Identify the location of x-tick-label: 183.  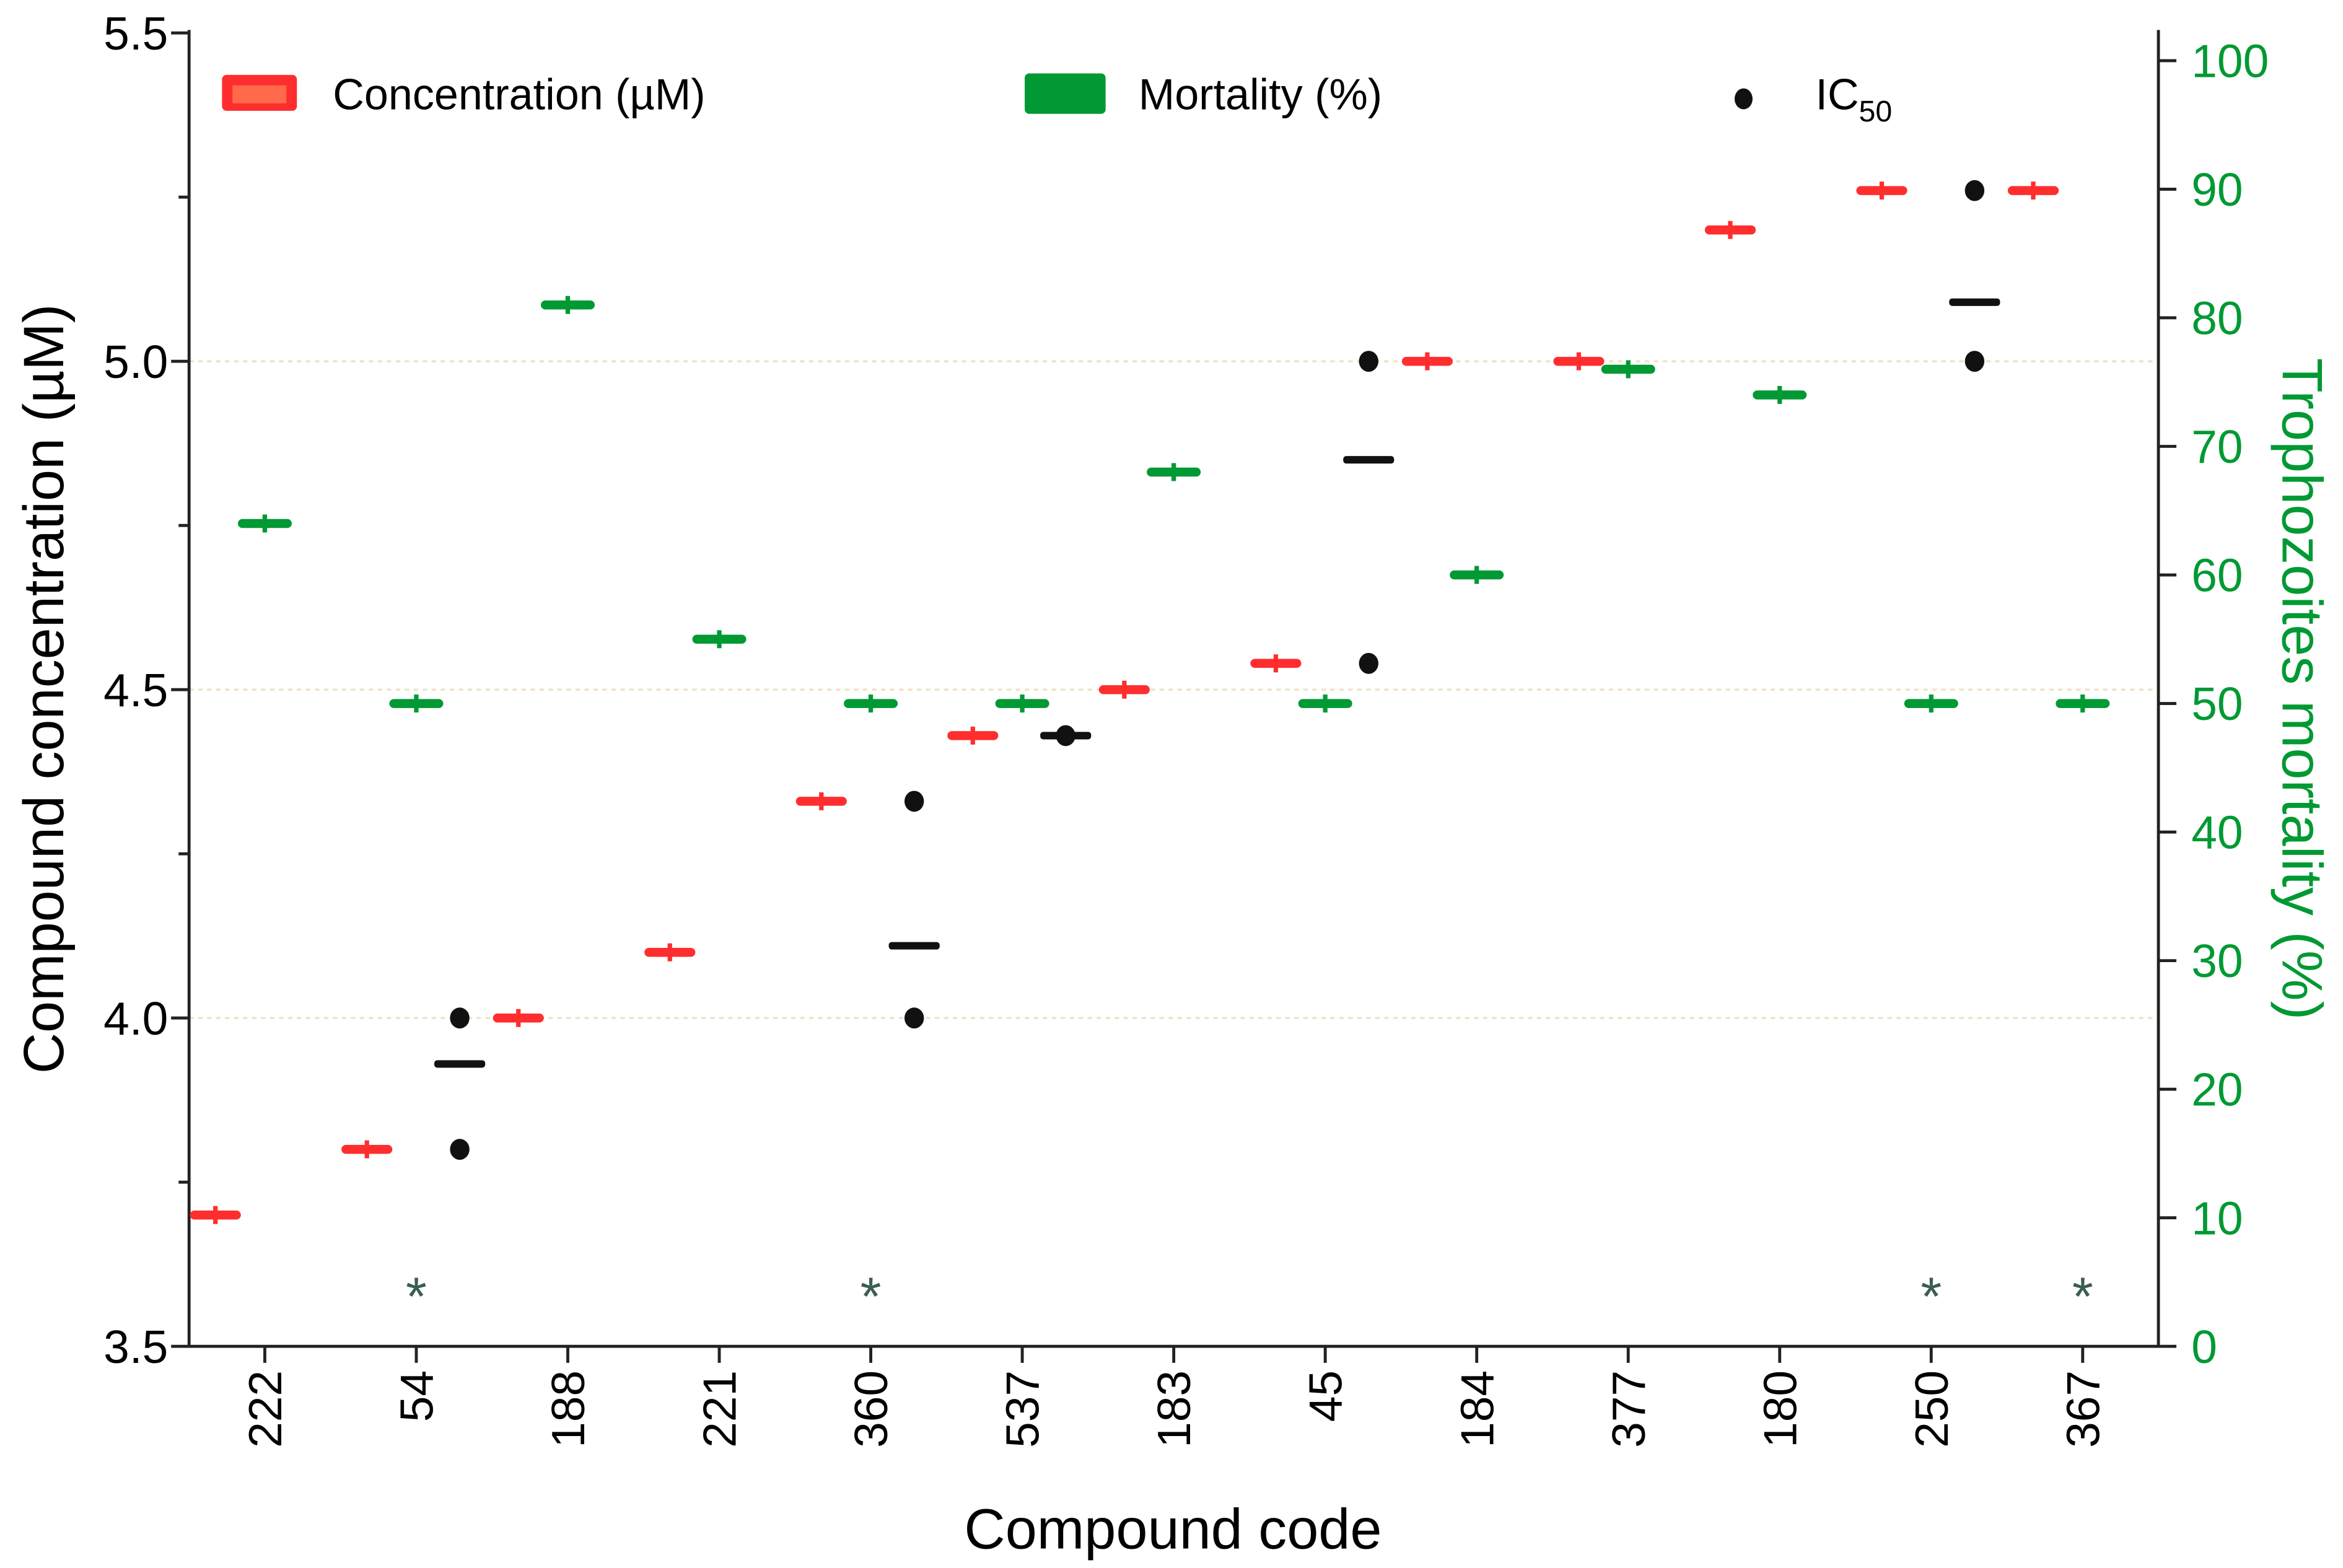
(1174, 1409).